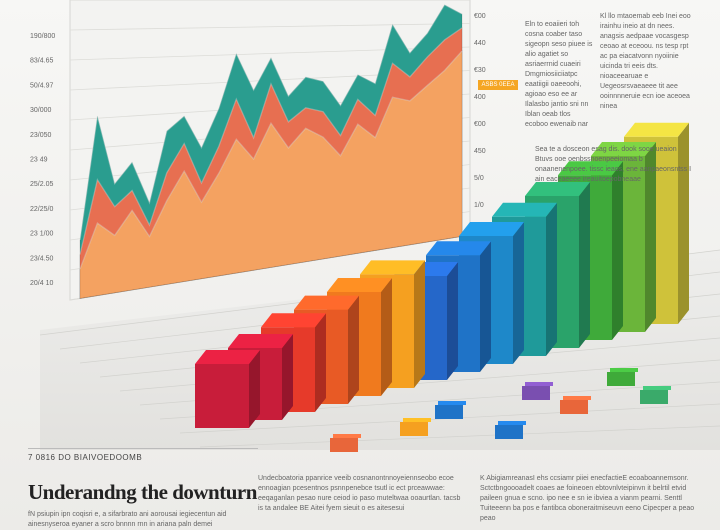 The image size is (720, 530). What do you see at coordinates (143, 448) in the screenshot?
I see `divider-rule` at bounding box center [143, 448].